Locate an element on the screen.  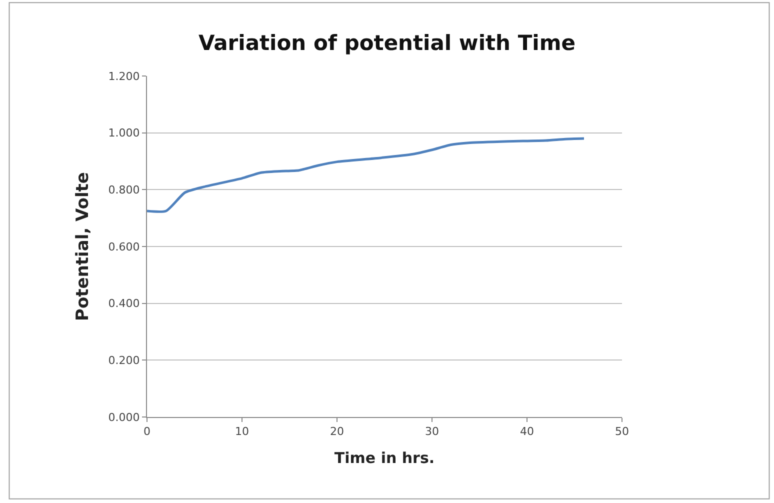
y-tick-label: 0.800 is located at coordinates (124, 190).